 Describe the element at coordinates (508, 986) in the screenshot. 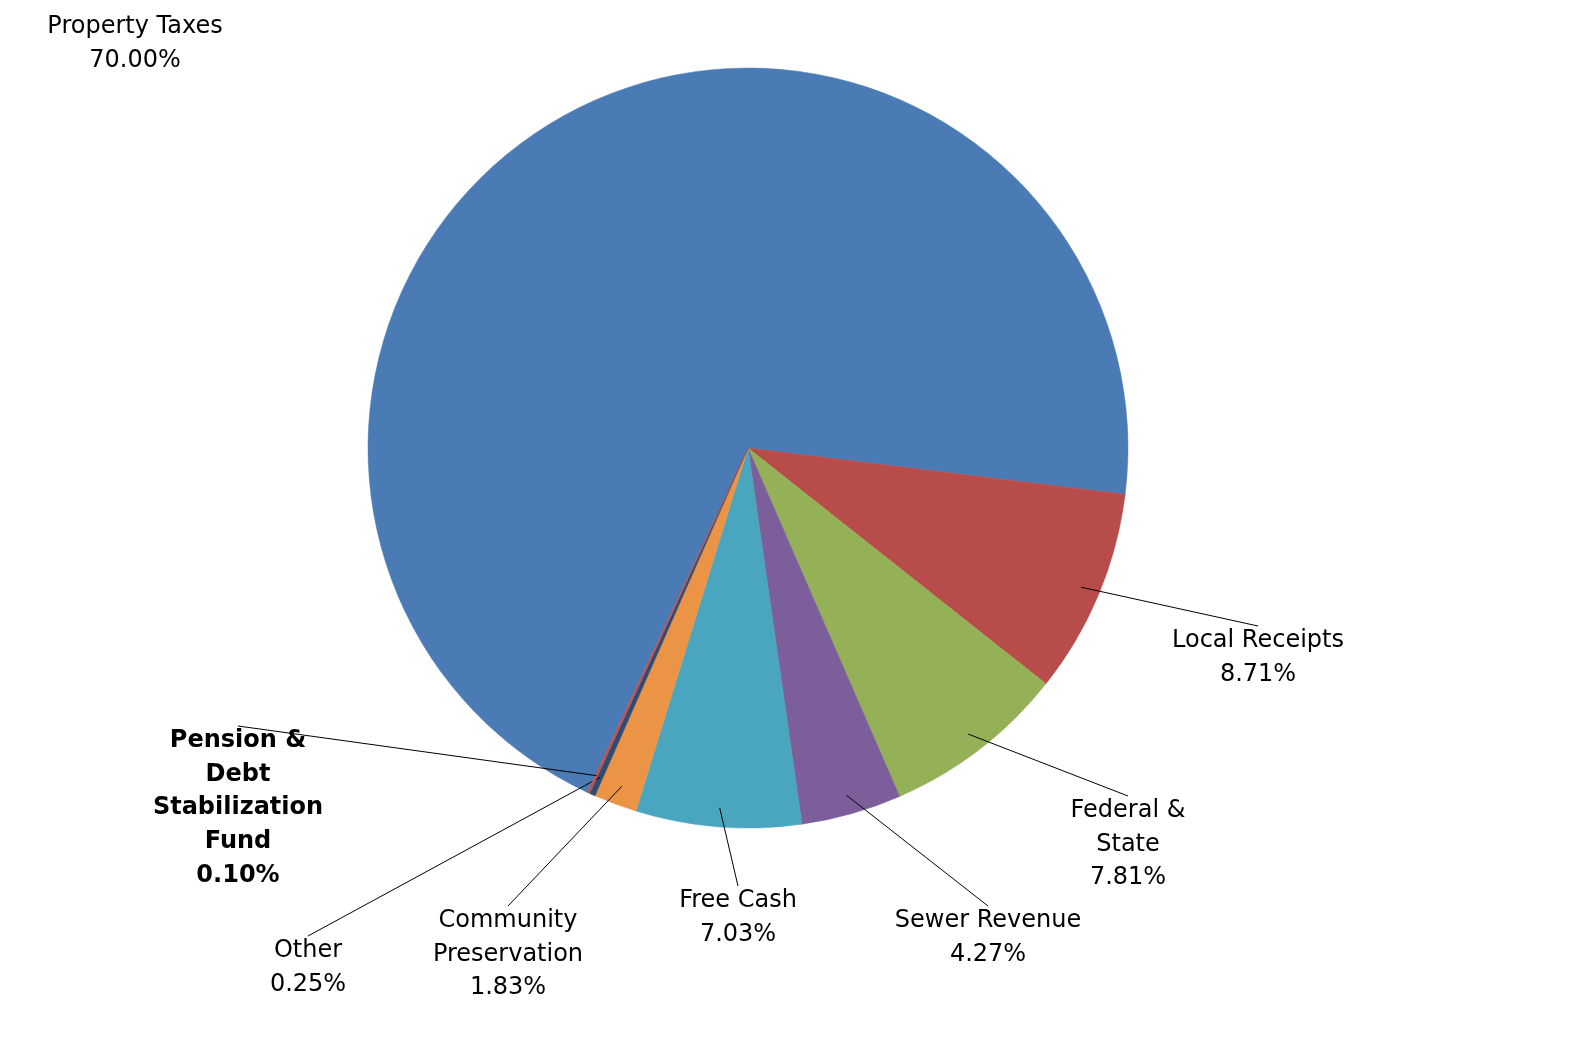

I see `data-label: 1.83%` at that location.